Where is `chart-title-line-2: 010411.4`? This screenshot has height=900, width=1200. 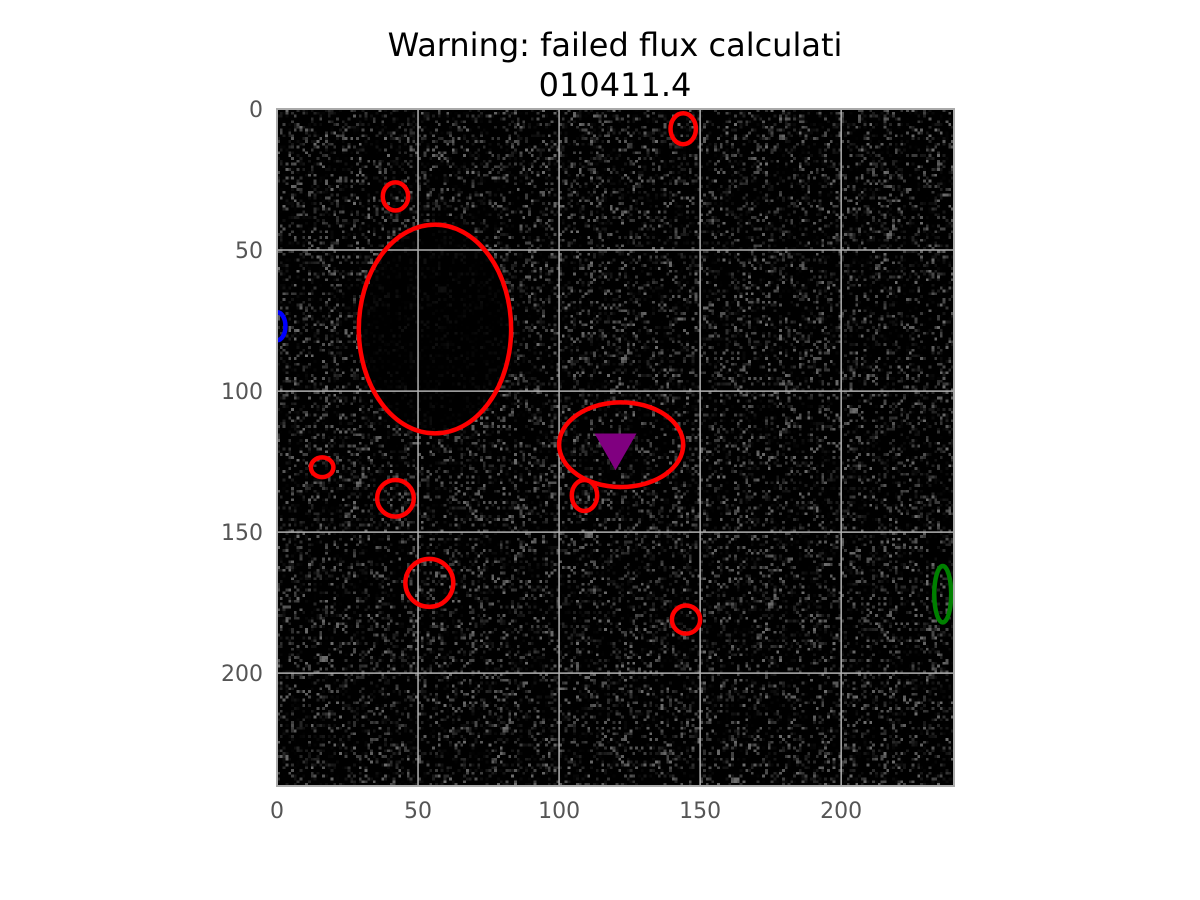
chart-title-line-2: 010411.4 is located at coordinates (615, 85).